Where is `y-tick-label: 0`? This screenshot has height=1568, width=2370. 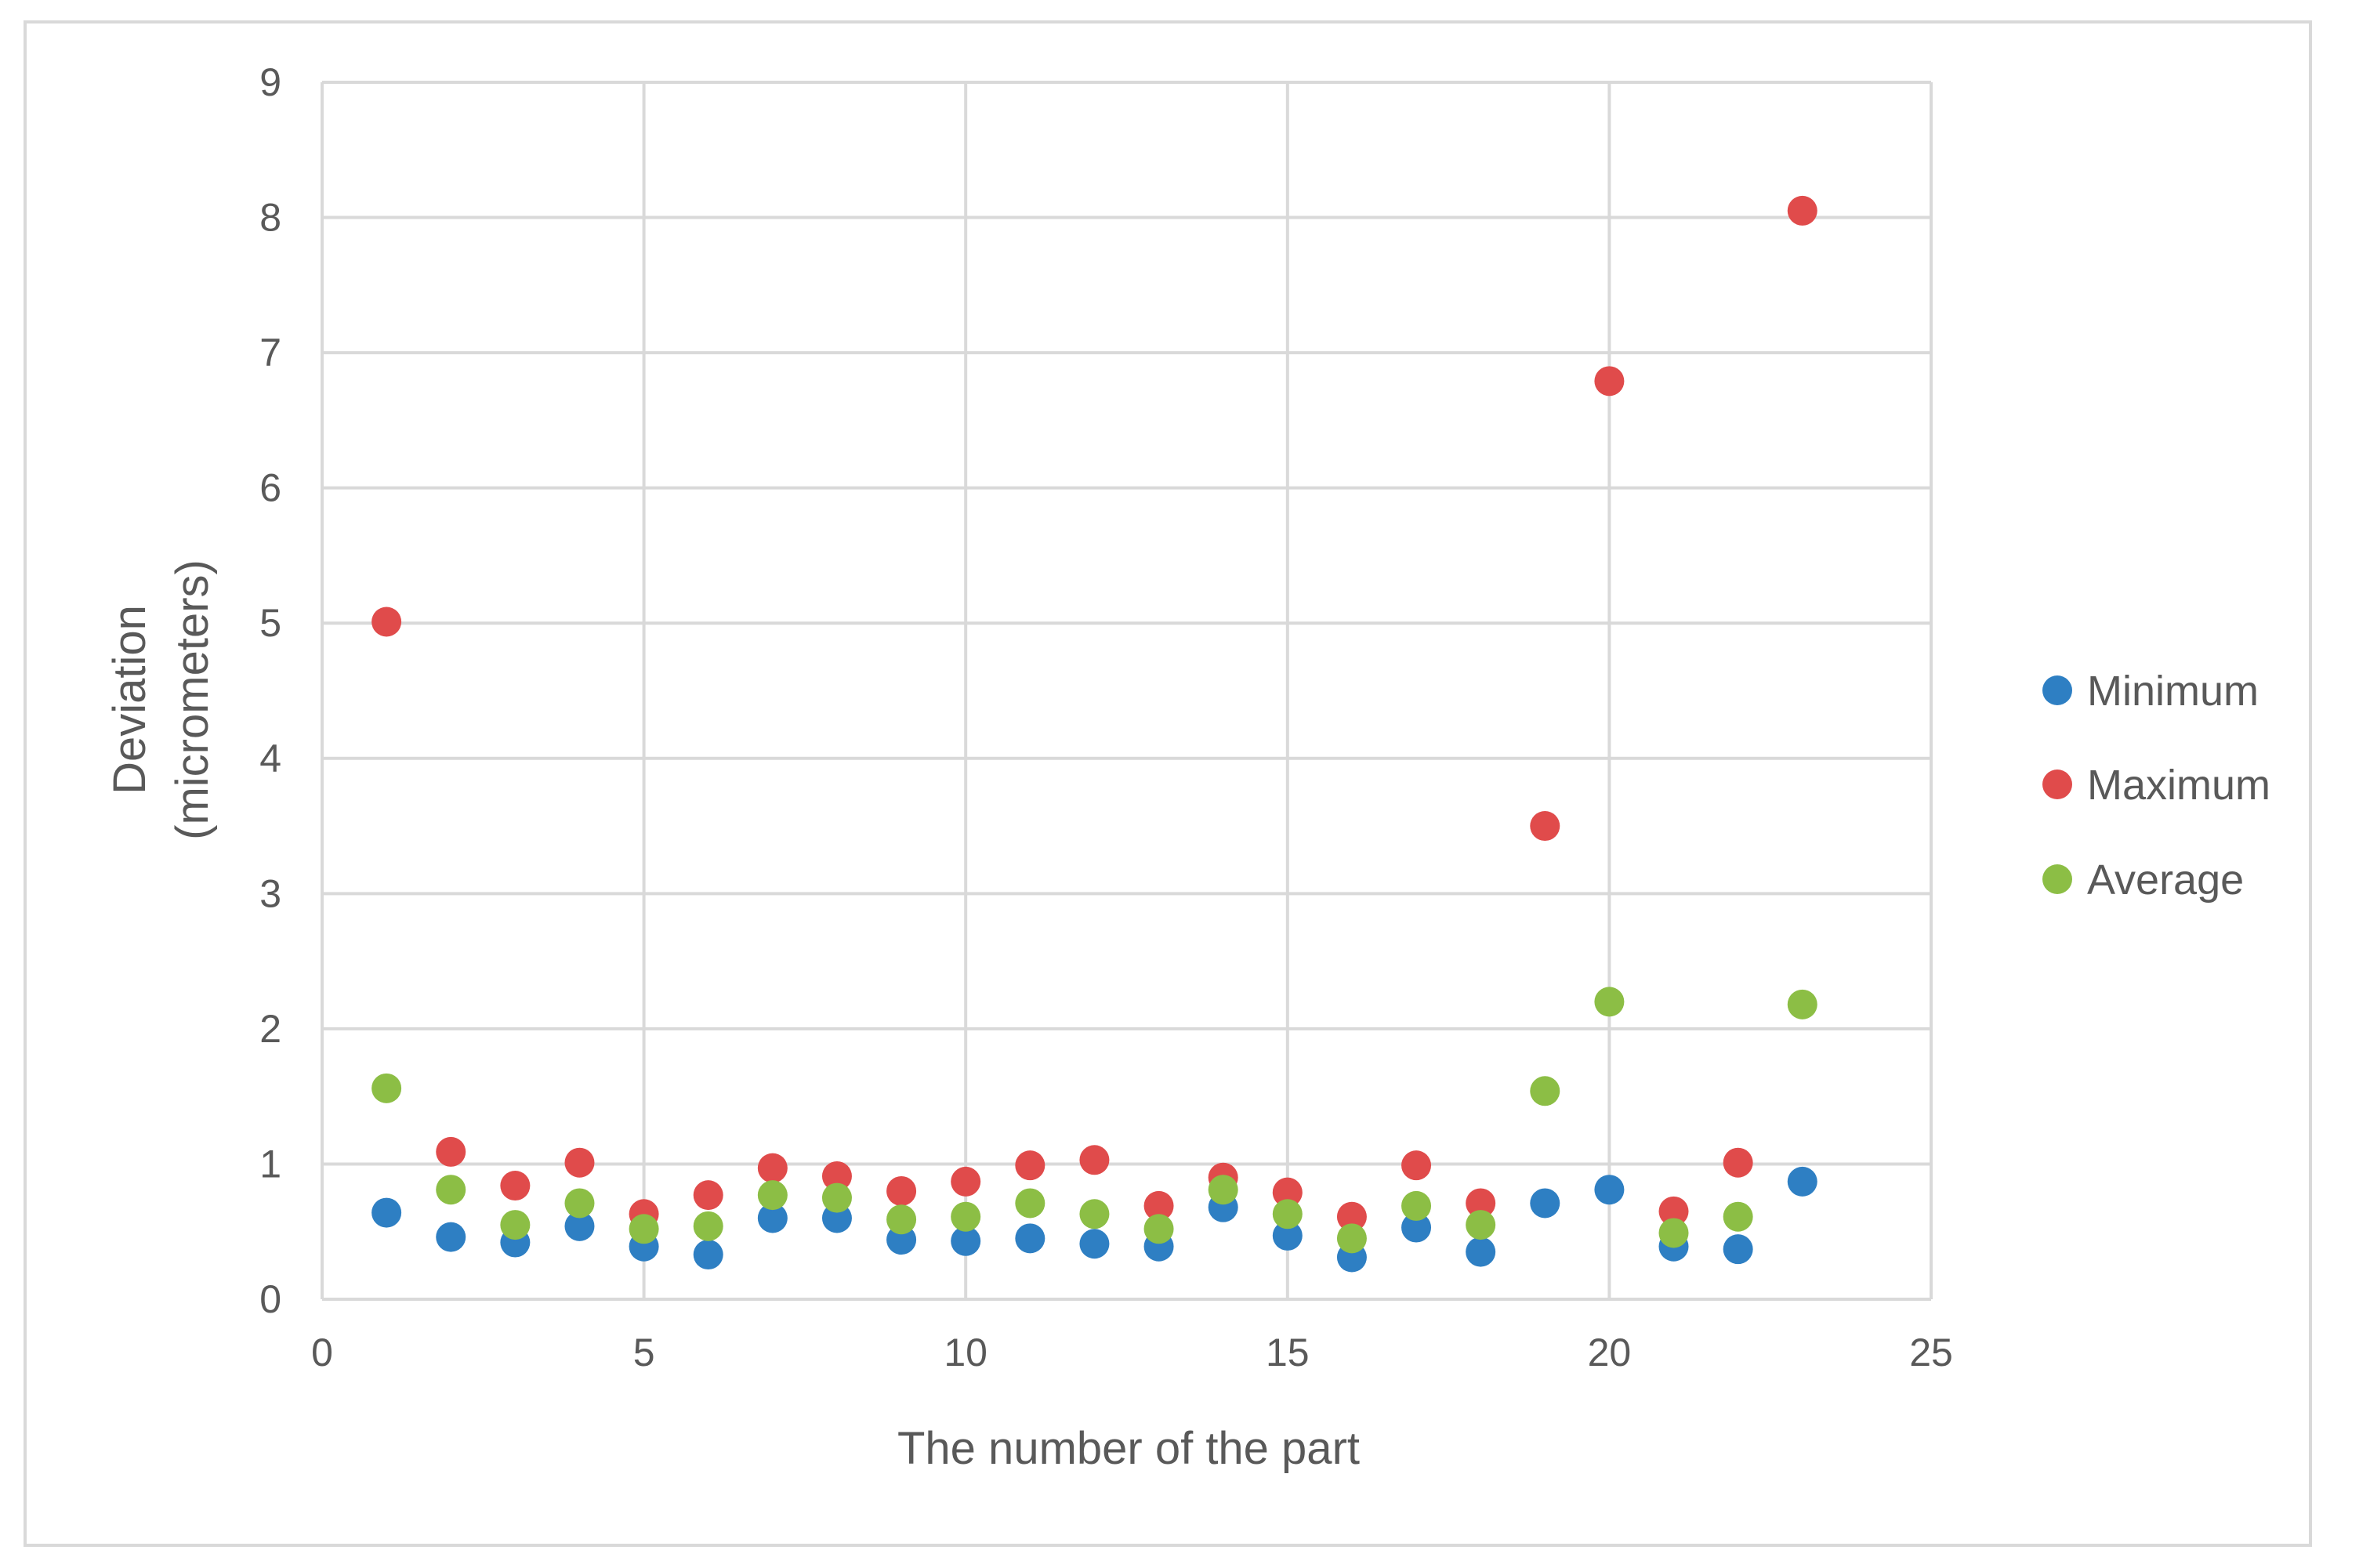 y-tick-label: 0 is located at coordinates (270, 1299).